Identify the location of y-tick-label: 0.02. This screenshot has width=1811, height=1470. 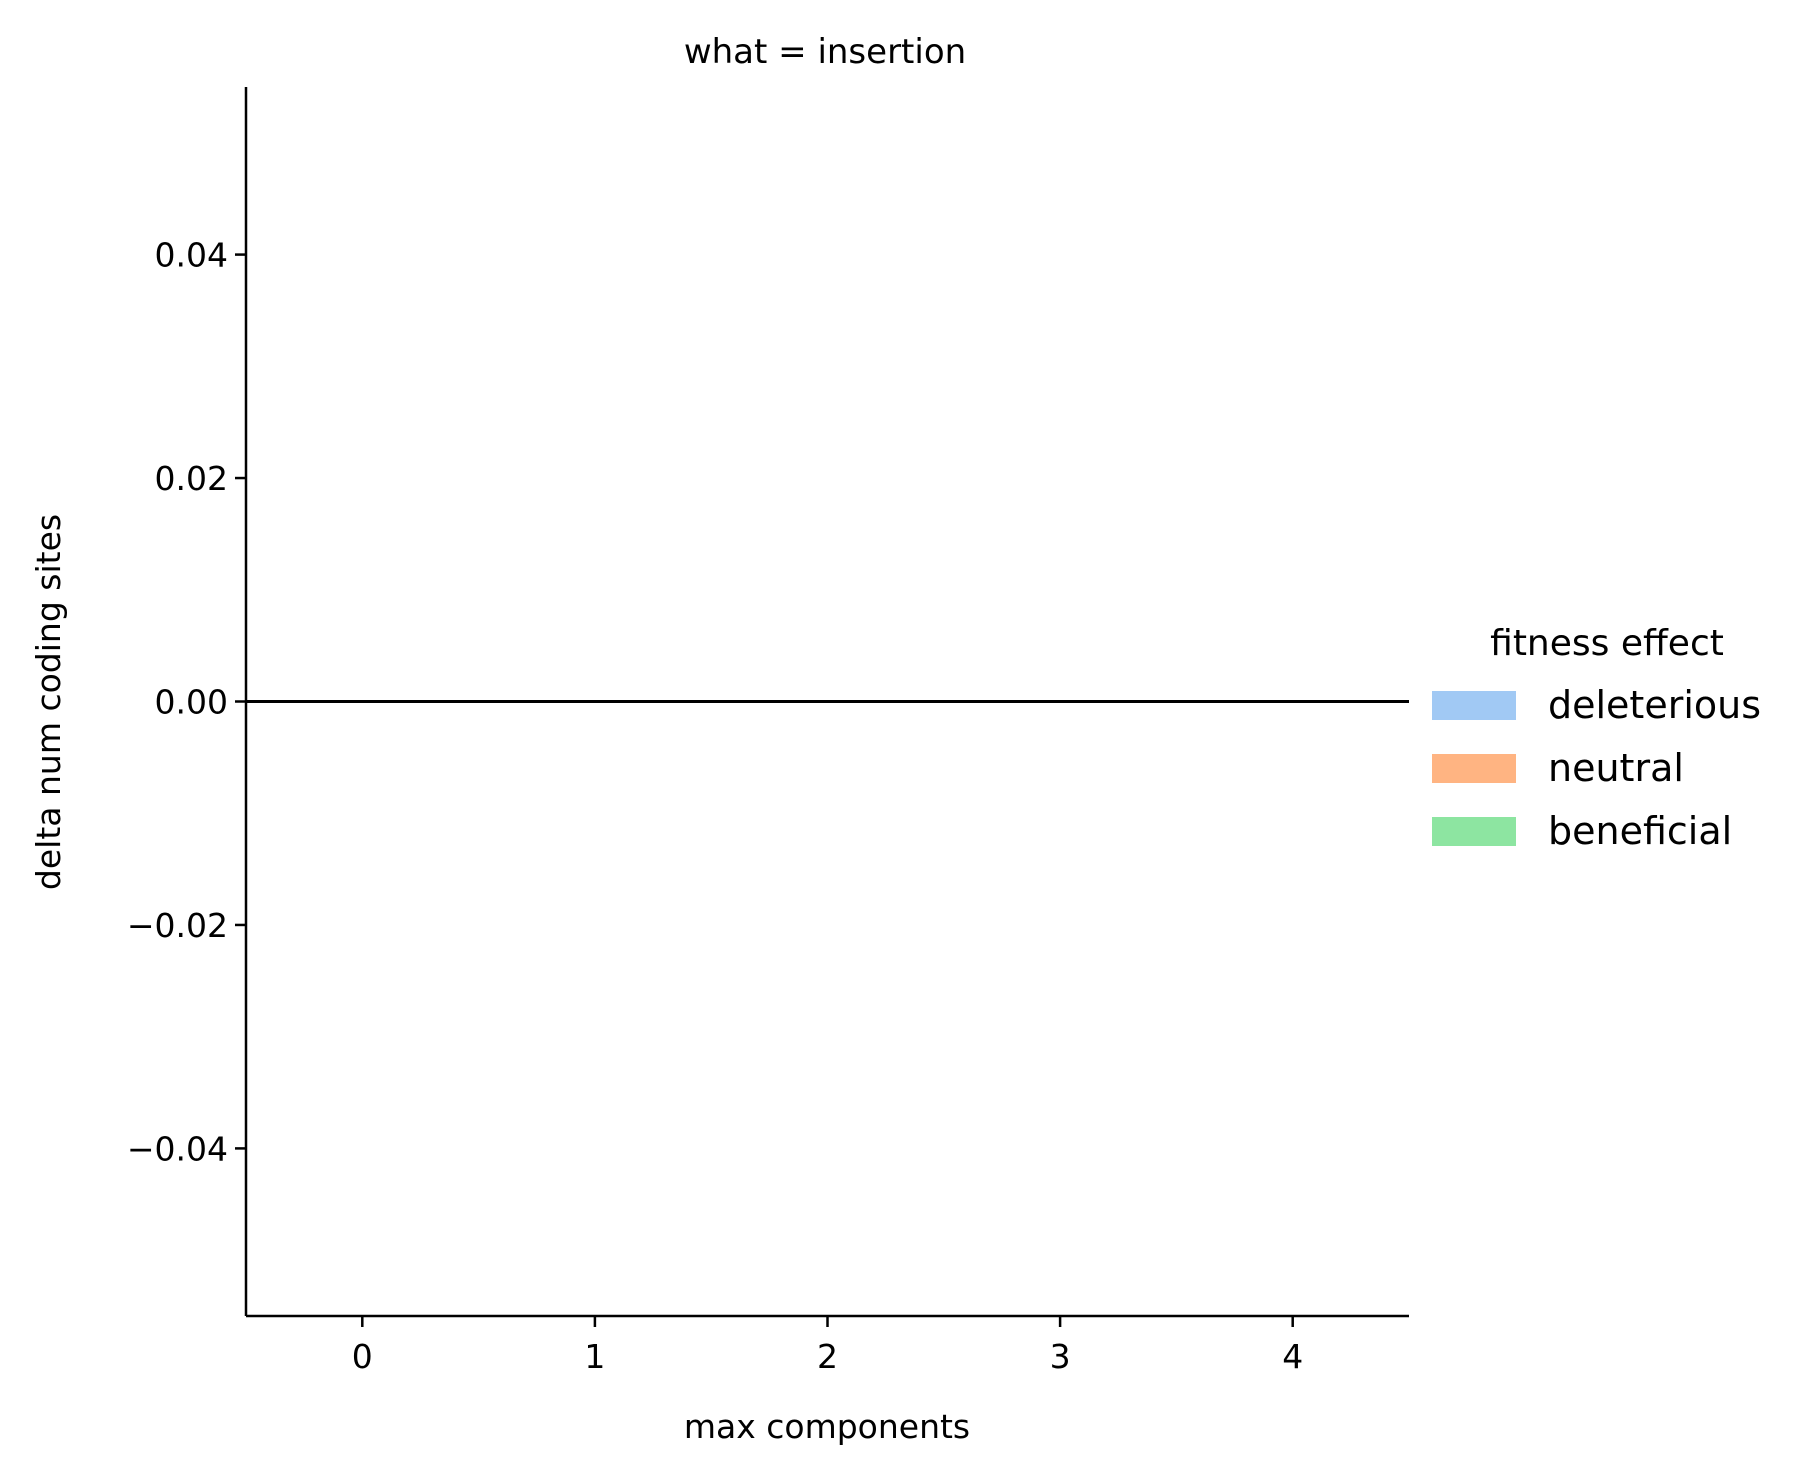
(191, 478).